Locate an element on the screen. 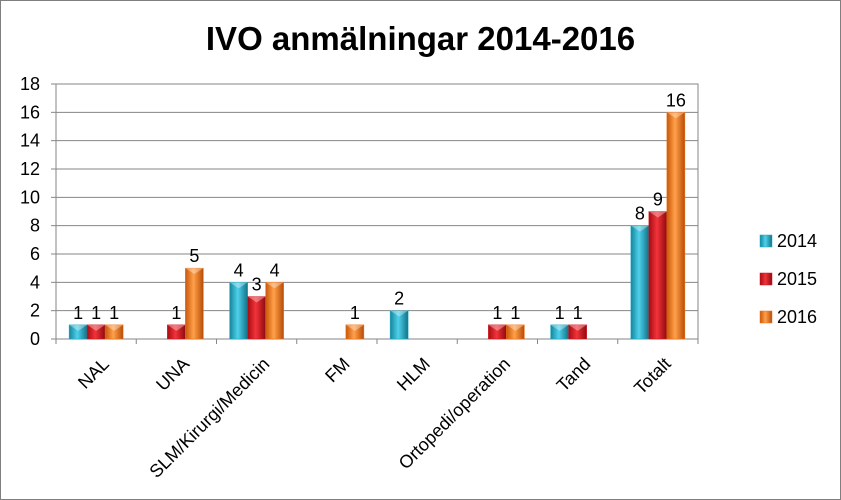 The image size is (841, 500). legend-label: 2014 is located at coordinates (797, 241).